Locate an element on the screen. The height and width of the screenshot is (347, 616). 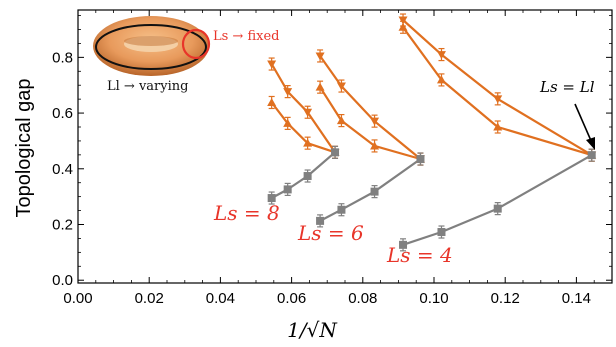
x-tick-label: 0.02 is located at coordinates (149, 298).